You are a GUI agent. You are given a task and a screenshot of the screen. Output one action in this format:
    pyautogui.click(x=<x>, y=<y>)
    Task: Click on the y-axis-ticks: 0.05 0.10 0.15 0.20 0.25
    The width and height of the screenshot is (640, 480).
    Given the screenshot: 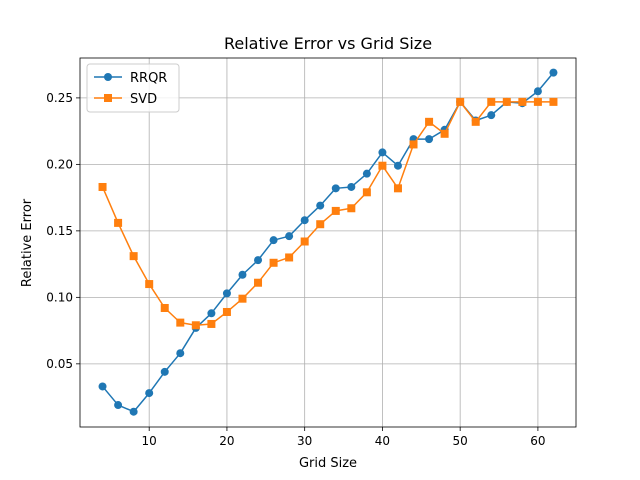 What is the action you would take?
    pyautogui.click(x=63, y=231)
    